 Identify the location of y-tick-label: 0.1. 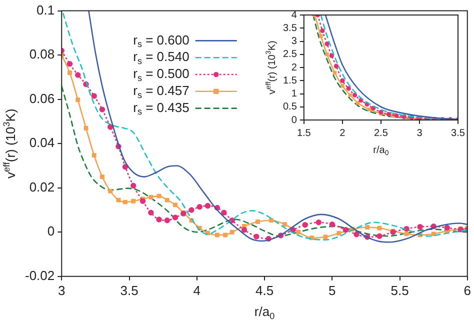
(45, 10).